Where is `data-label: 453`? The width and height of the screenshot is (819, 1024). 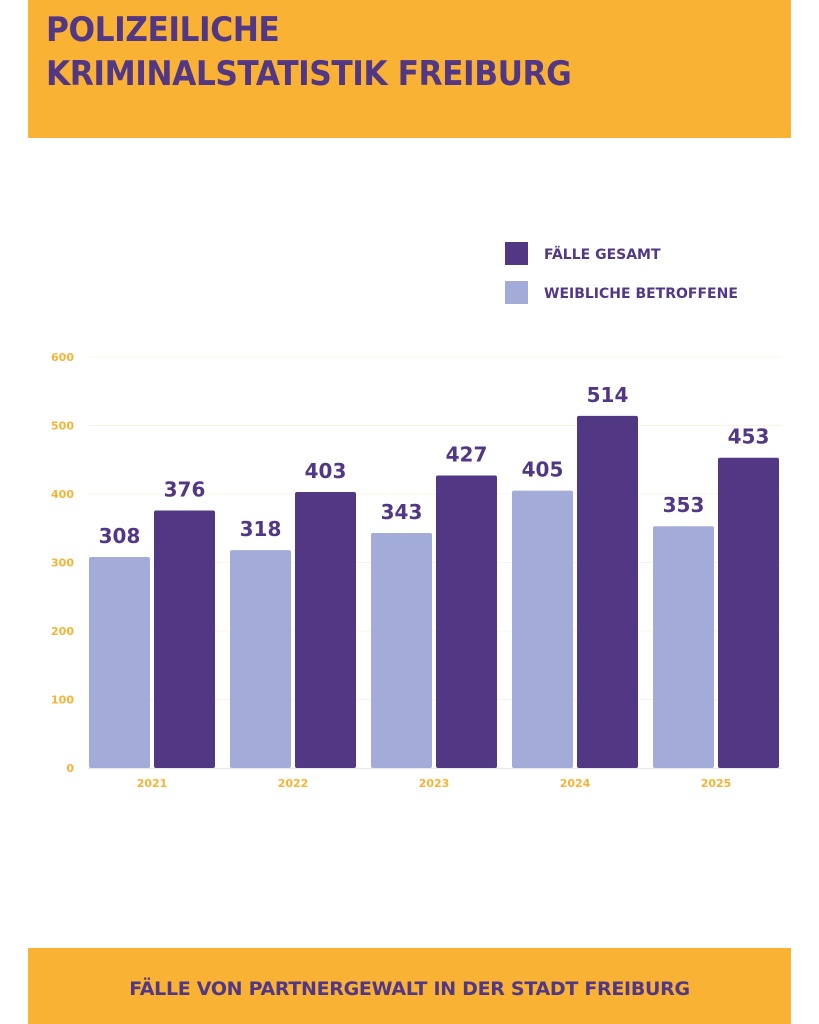
data-label: 453 is located at coordinates (749, 437).